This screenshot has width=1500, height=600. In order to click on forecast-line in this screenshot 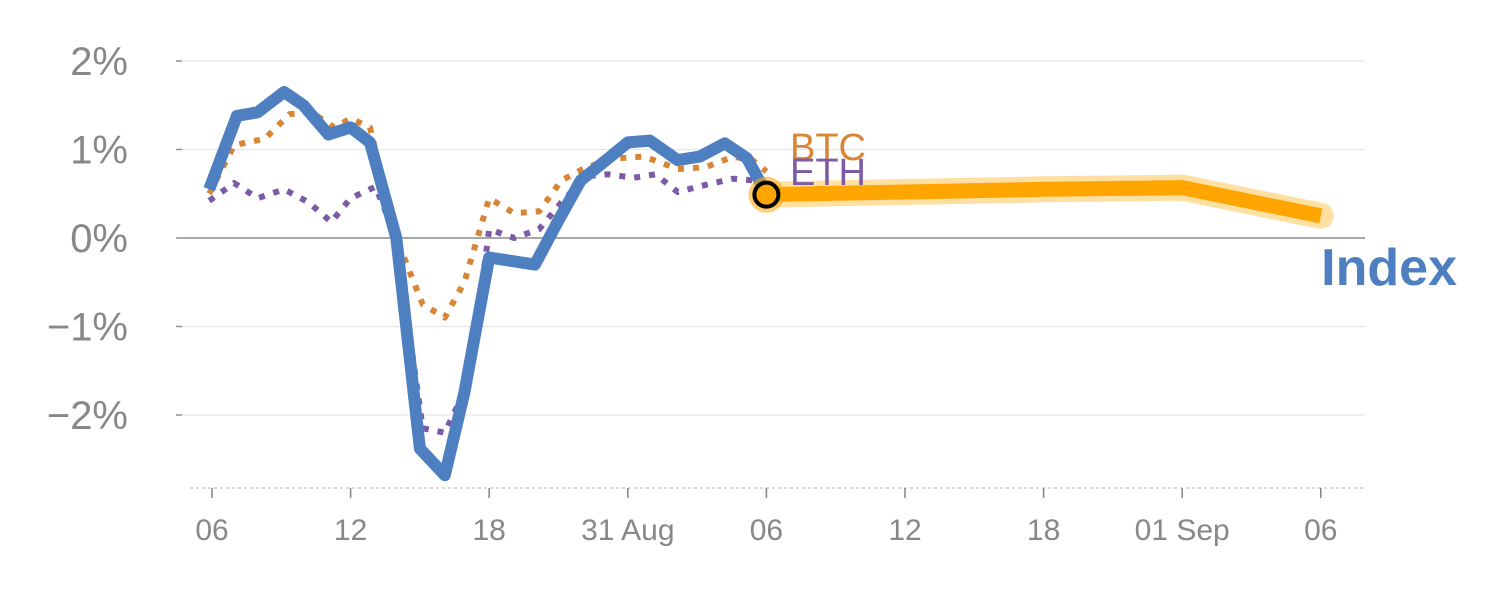, I will do `click(1044, 202)`.